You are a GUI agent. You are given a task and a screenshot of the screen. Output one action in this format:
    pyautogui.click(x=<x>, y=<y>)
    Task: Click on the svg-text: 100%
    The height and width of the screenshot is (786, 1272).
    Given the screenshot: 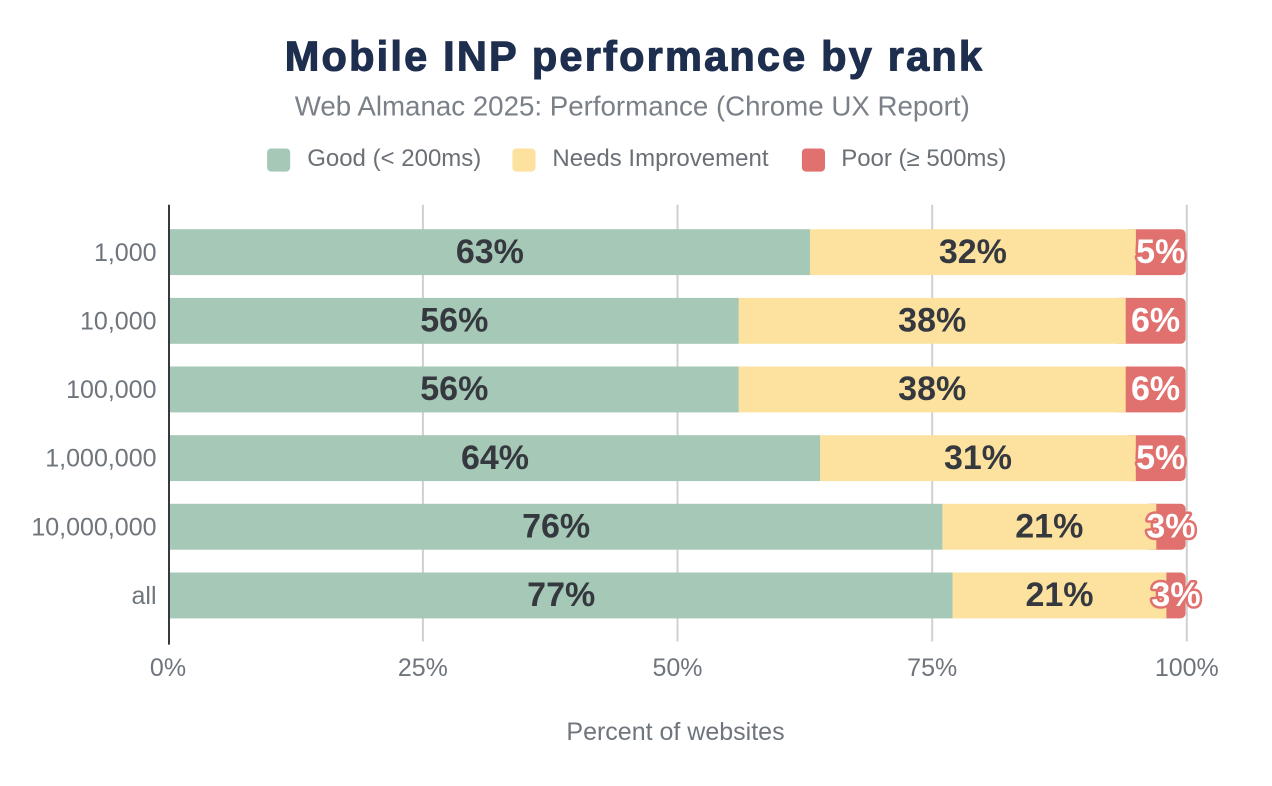 What is the action you would take?
    pyautogui.click(x=1187, y=668)
    